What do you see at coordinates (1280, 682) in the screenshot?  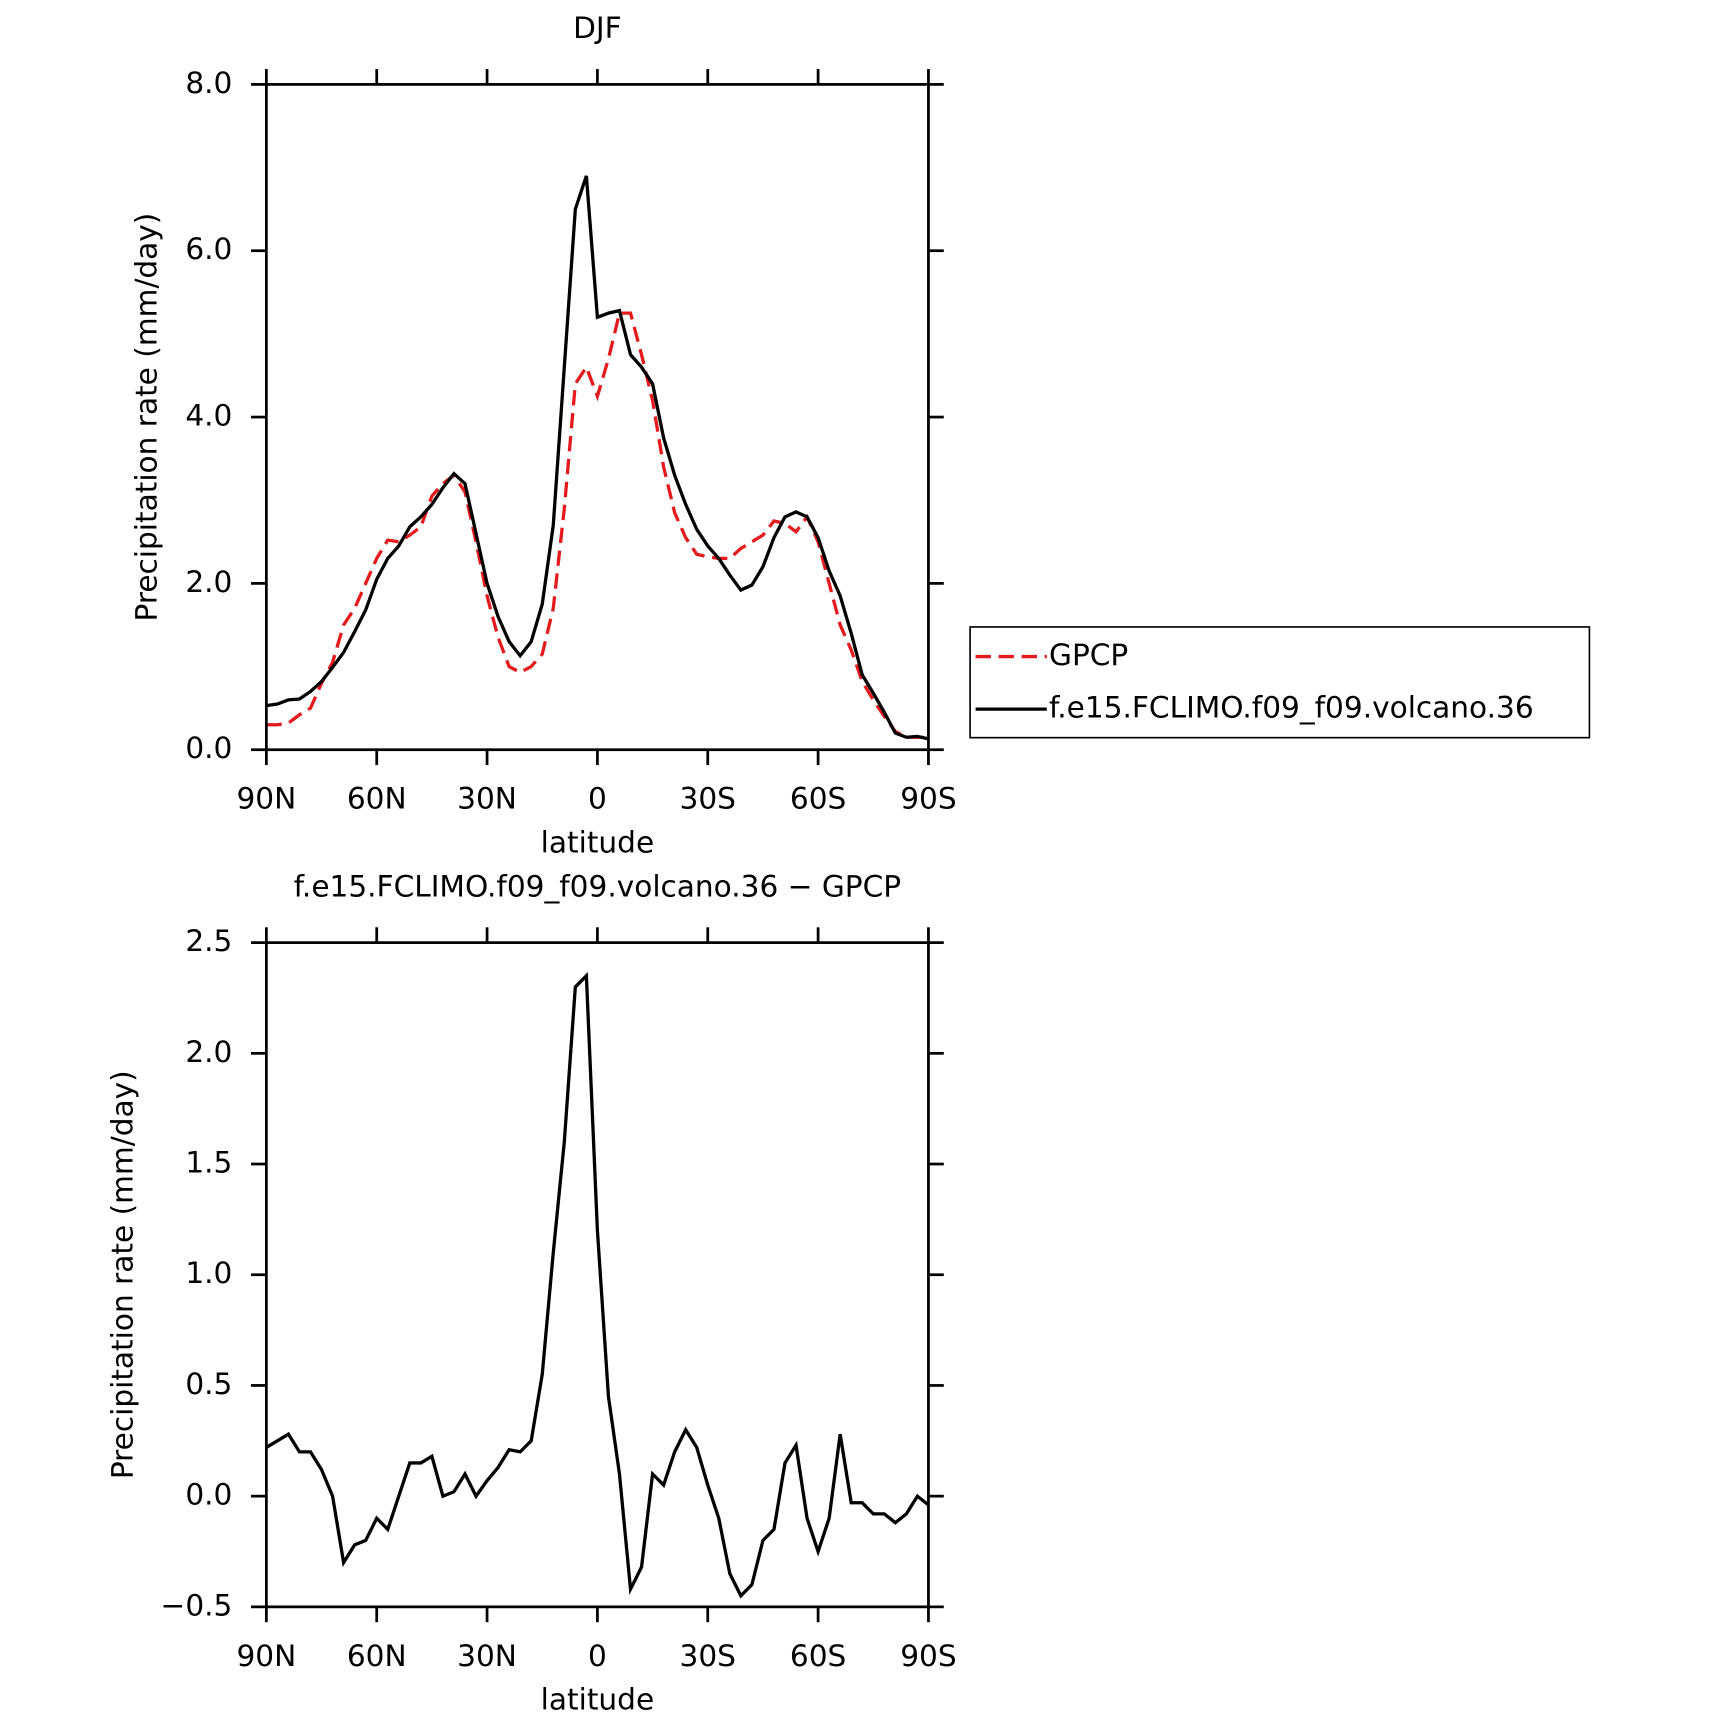 I see `legend-box` at bounding box center [1280, 682].